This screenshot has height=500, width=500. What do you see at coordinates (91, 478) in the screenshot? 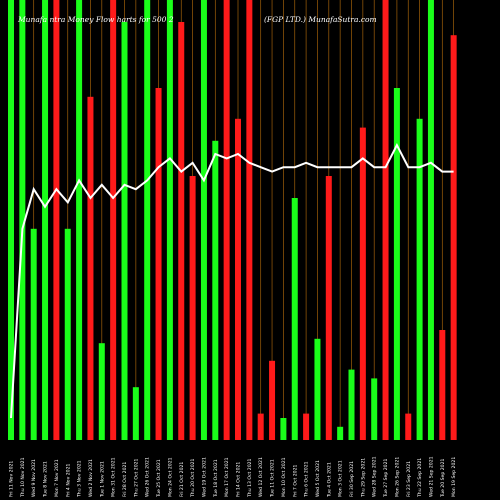
I see `x-tick-label: Wed 2 Nov 2021` at bounding box center [91, 478].